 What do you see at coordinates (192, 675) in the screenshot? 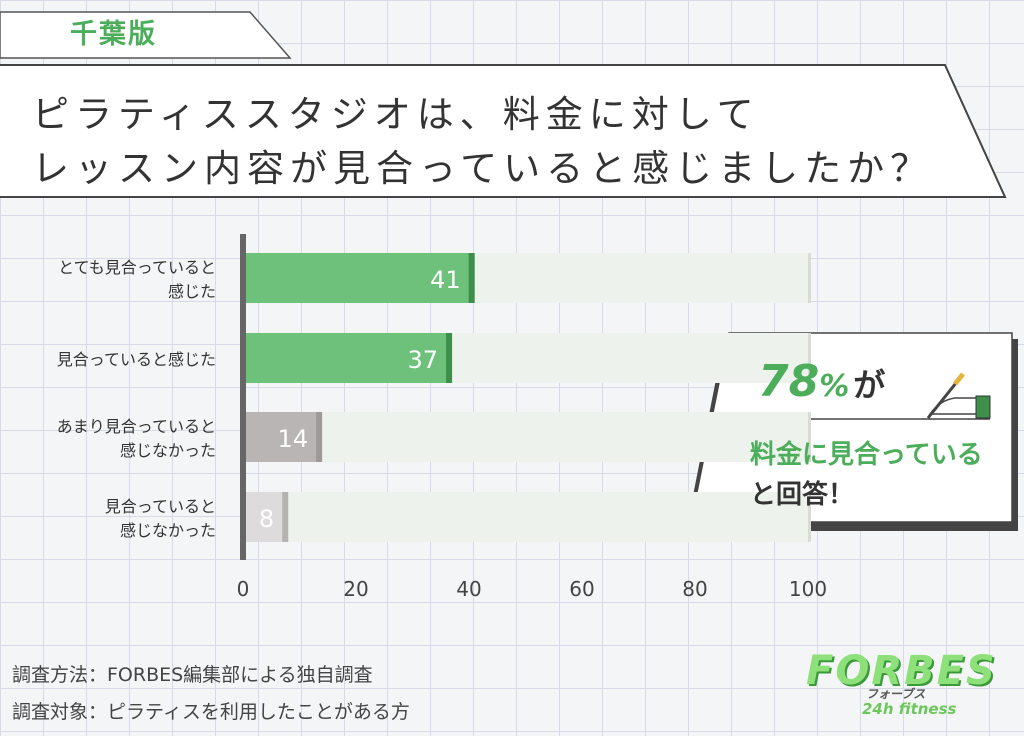
I see `survey-method: 調査方法：FORBES編集部による独自調査` at bounding box center [192, 675].